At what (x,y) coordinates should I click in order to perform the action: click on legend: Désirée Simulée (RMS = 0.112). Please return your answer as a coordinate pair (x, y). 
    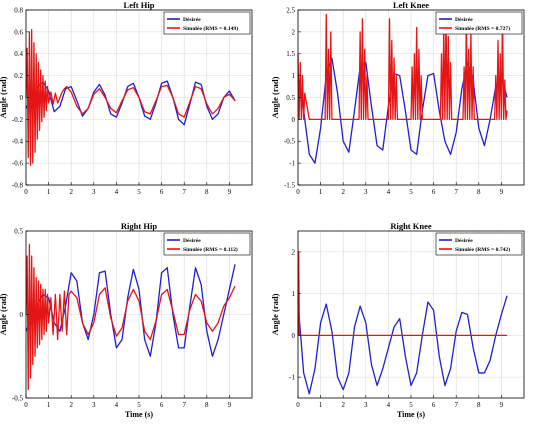
    Looking at the image, I should click on (207, 244).